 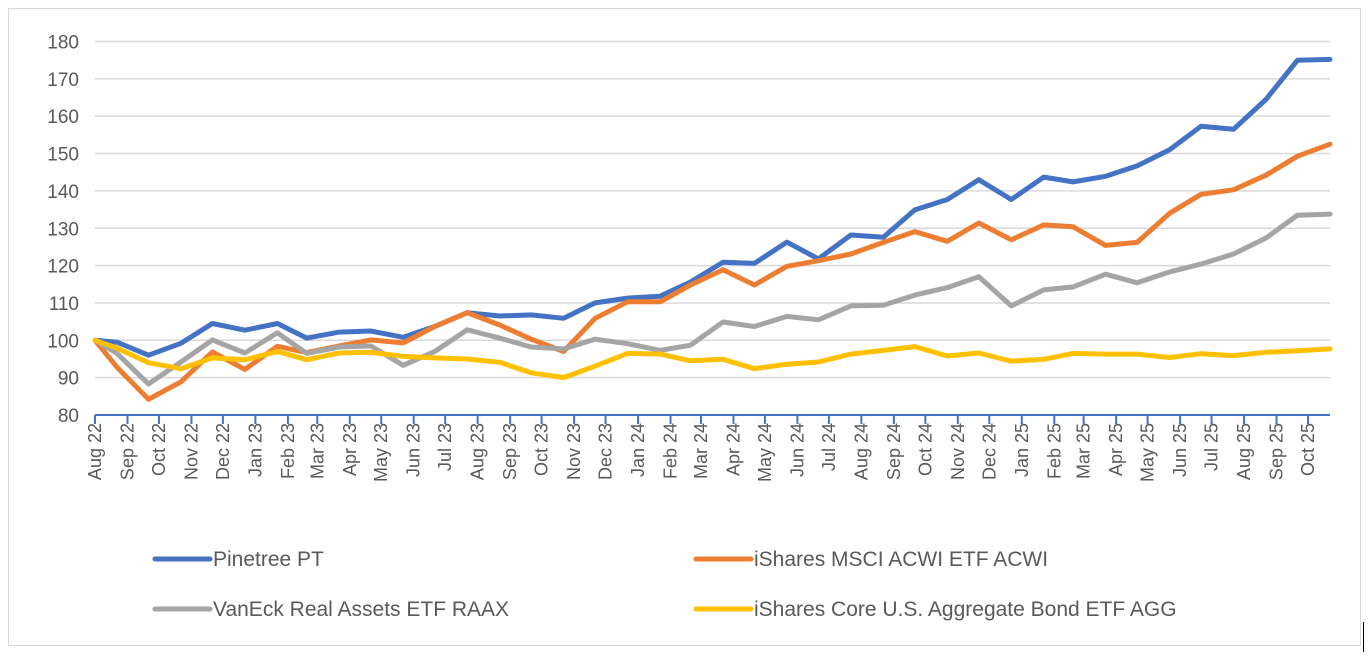 I want to click on y-tick-label: 110, so click(x=64, y=304).